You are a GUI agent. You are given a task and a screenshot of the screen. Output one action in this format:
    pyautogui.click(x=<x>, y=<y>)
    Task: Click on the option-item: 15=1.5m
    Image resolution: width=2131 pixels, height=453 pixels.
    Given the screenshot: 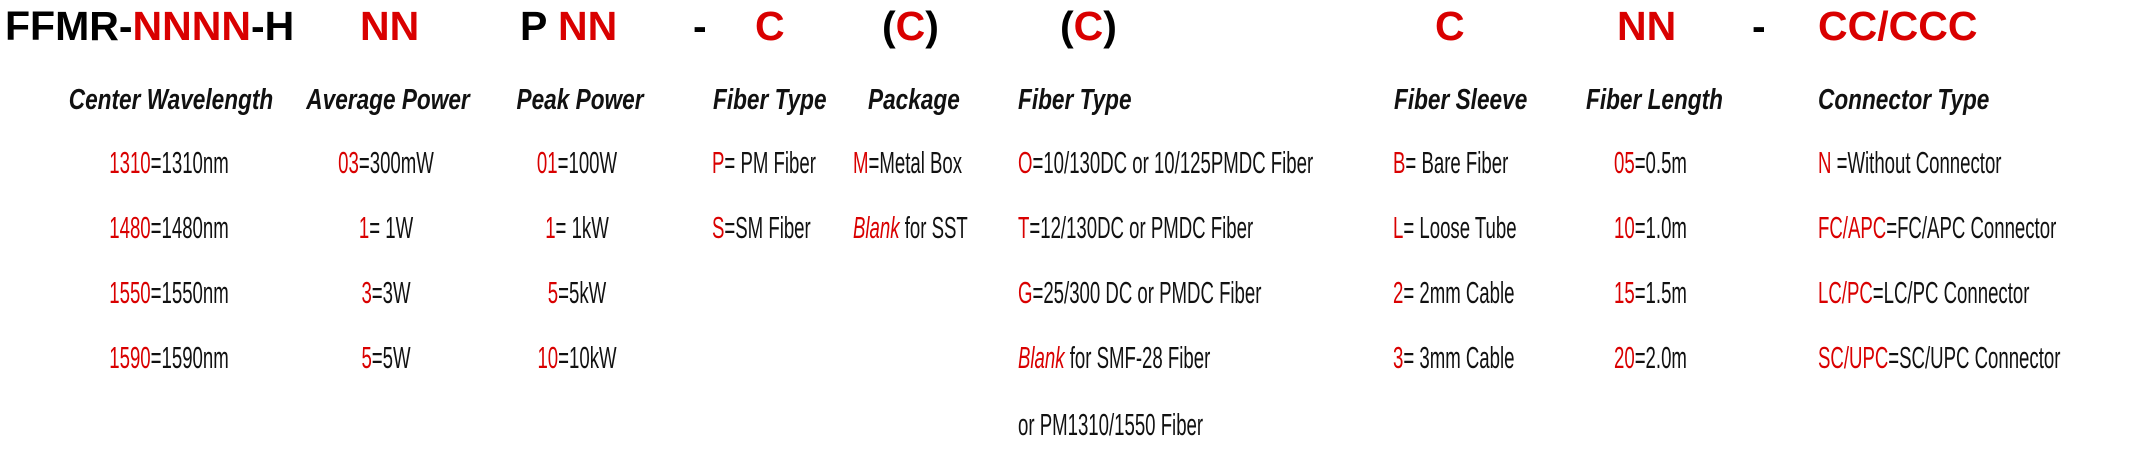 What is the action you would take?
    pyautogui.click(x=1650, y=293)
    